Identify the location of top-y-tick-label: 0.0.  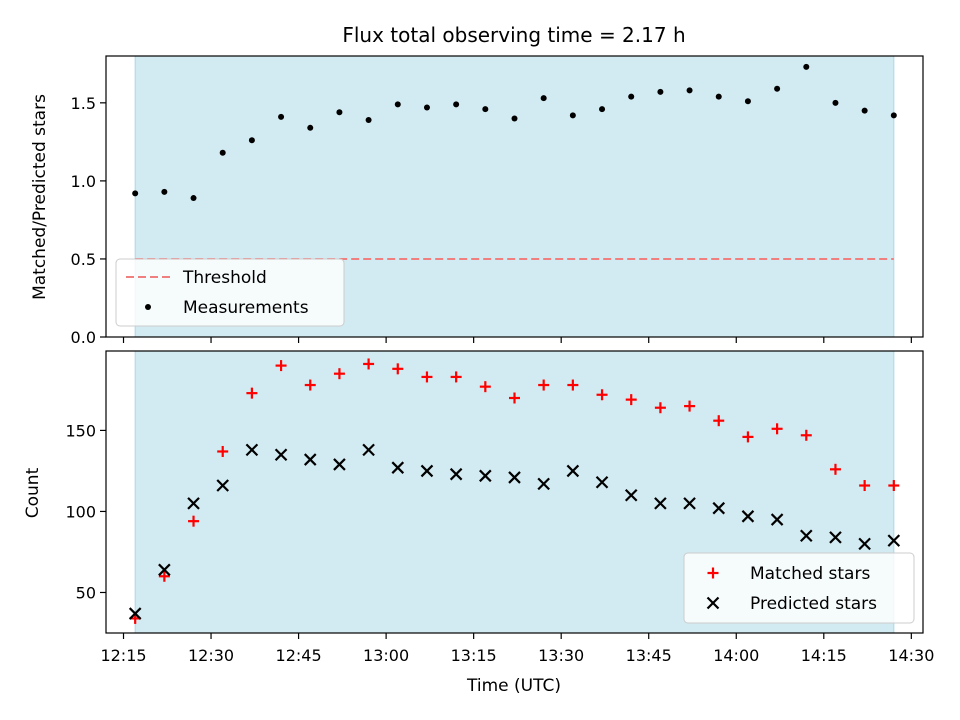
(83, 337).